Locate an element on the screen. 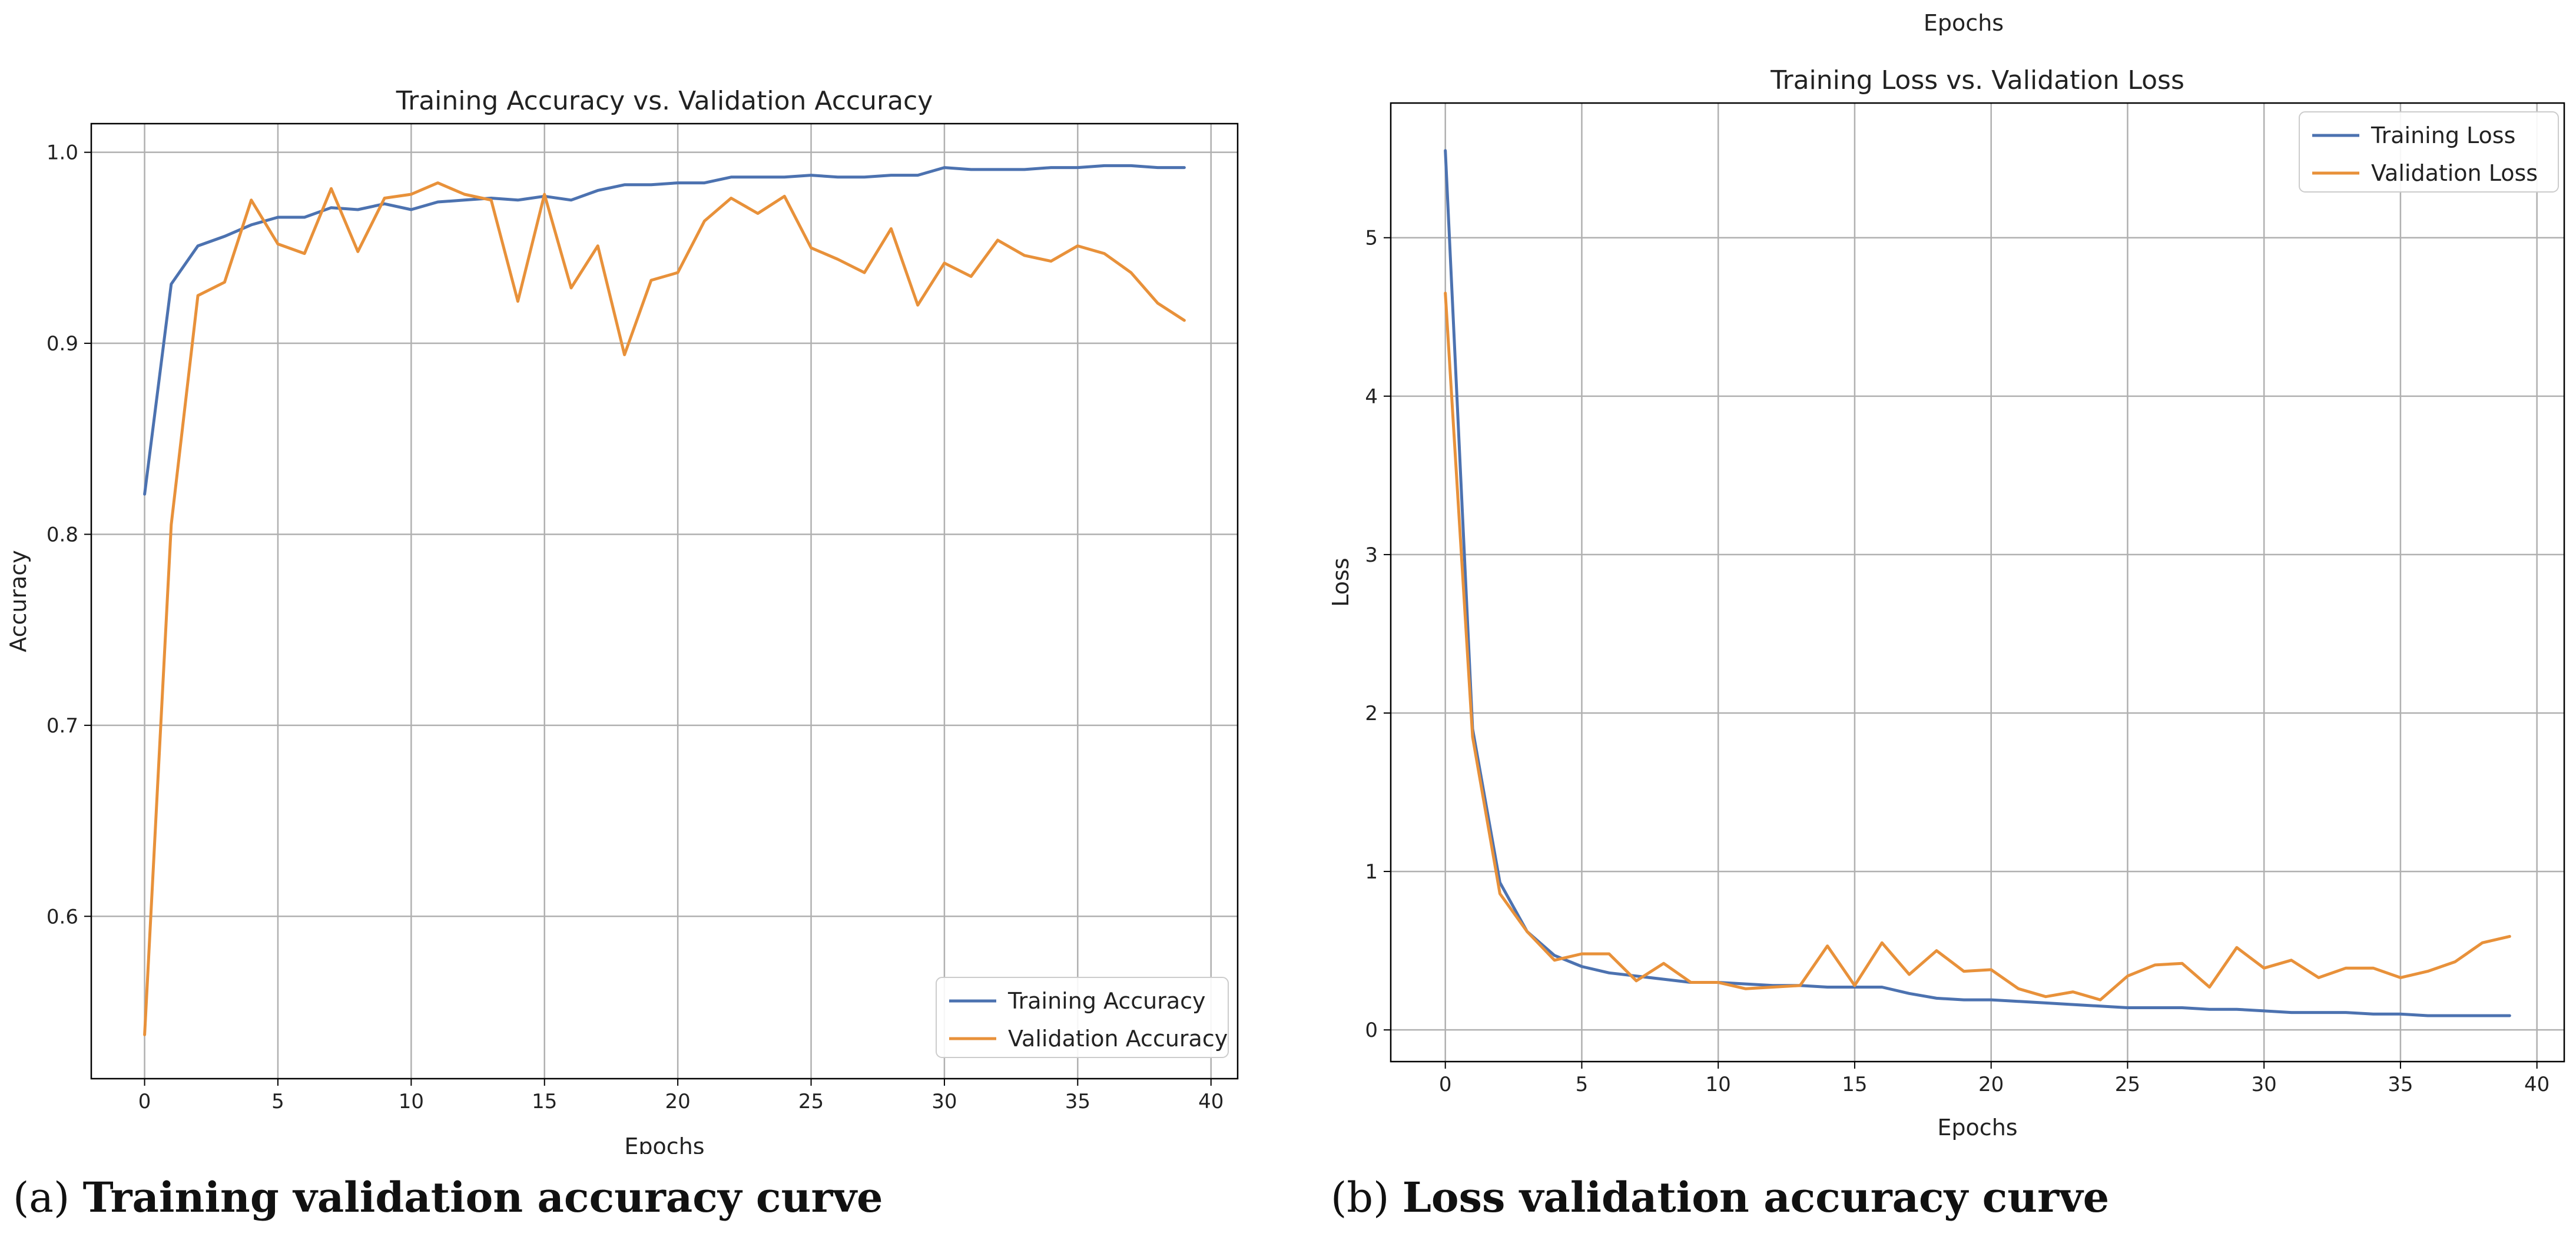  chart-1-y-tick-label: 0 is located at coordinates (1371, 1030).